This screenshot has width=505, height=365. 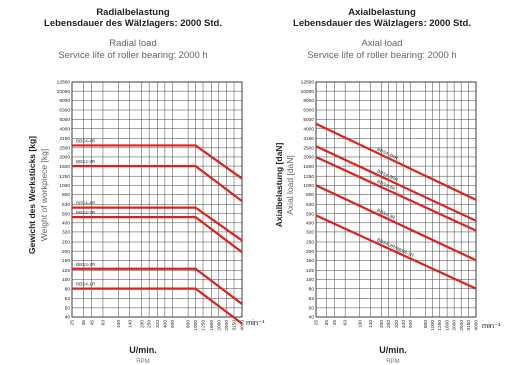 I want to click on left-x-axis-unit: min⁻¹, so click(x=255, y=322).